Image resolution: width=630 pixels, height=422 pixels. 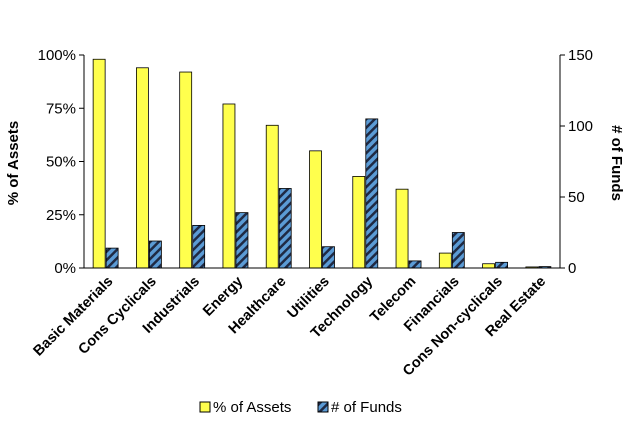 I want to click on legend: % of Assets # of Funds, so click(x=300, y=407).